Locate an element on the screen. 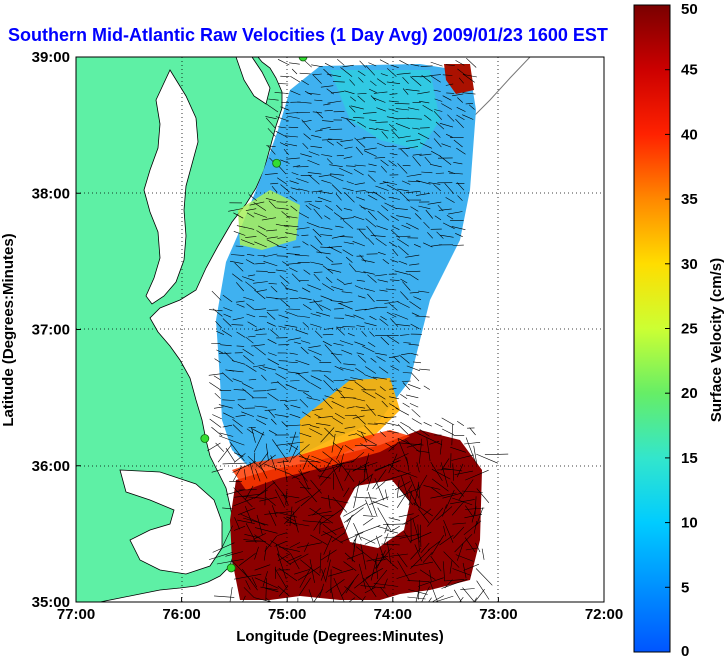  colorbar-tick-label: 50 is located at coordinates (689, 9).